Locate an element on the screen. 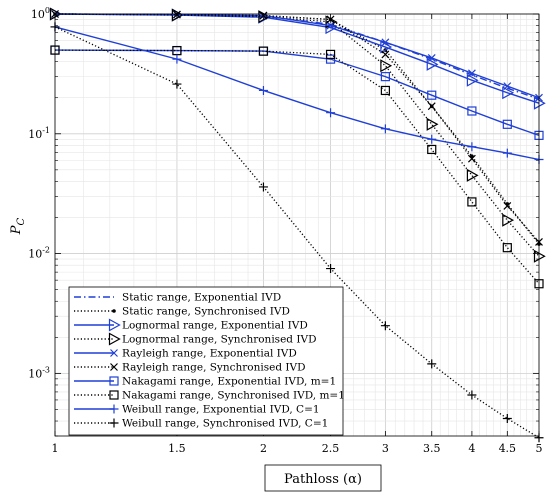 The height and width of the screenshot is (503, 550). legend-entry: Static range, Exponential IVD is located at coordinates (177, 298).